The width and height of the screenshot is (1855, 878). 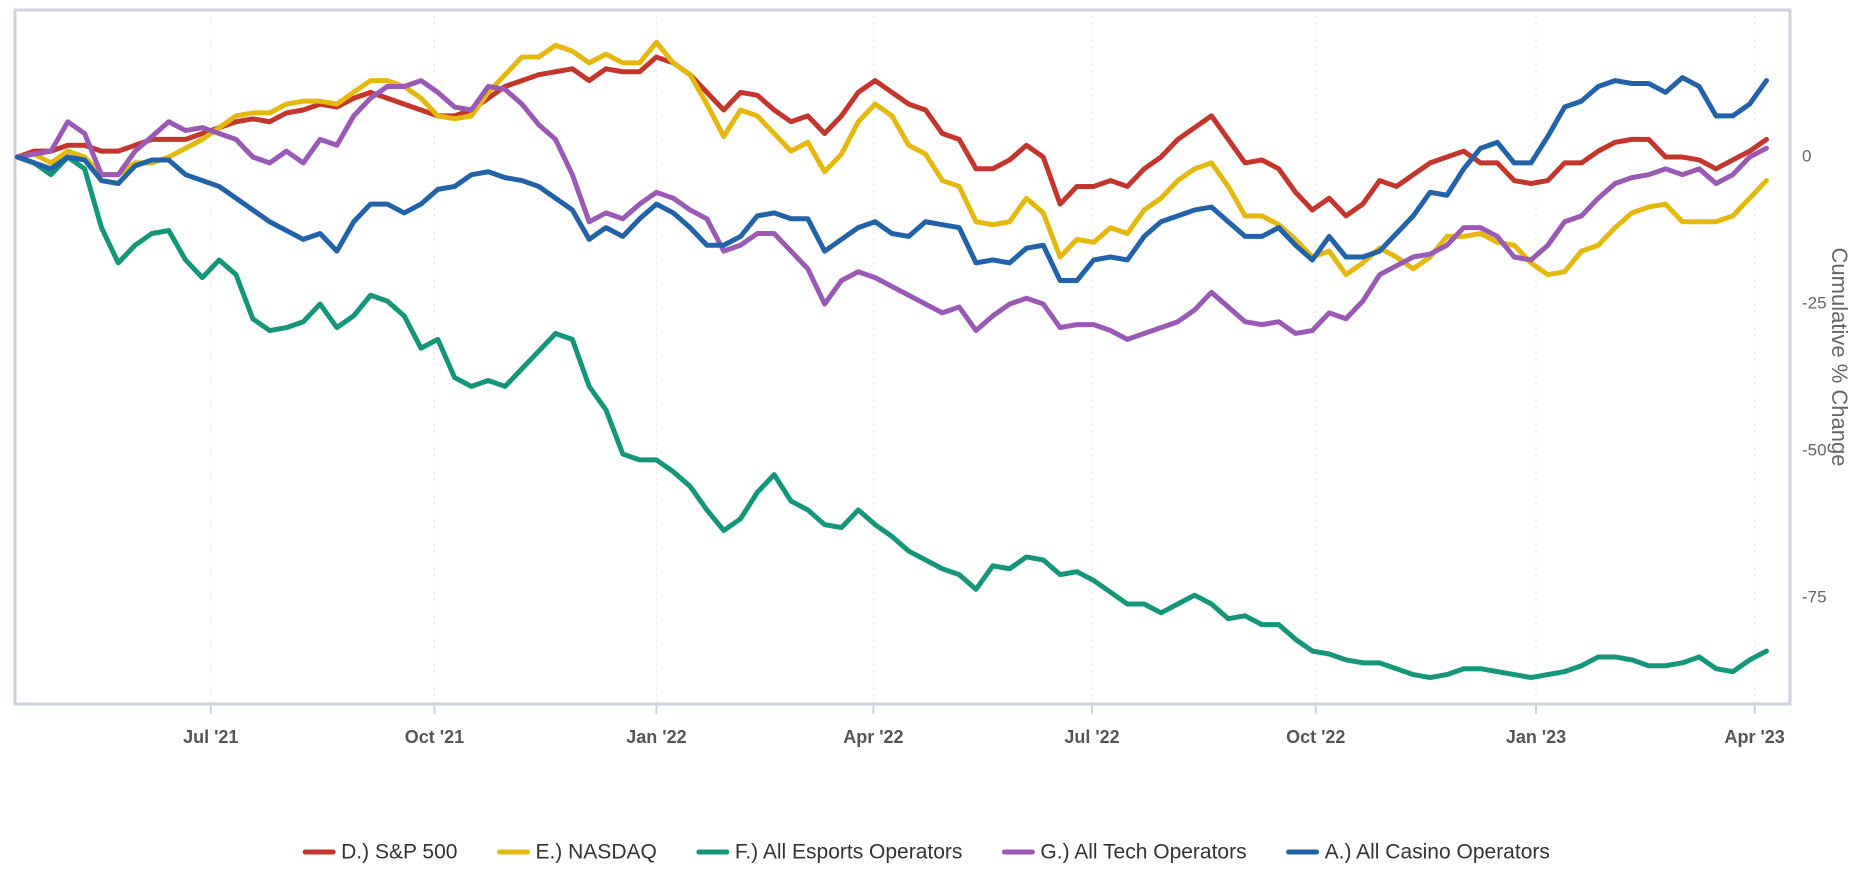 I want to click on x-tick-label: Jul '22, so click(x=1091, y=737).